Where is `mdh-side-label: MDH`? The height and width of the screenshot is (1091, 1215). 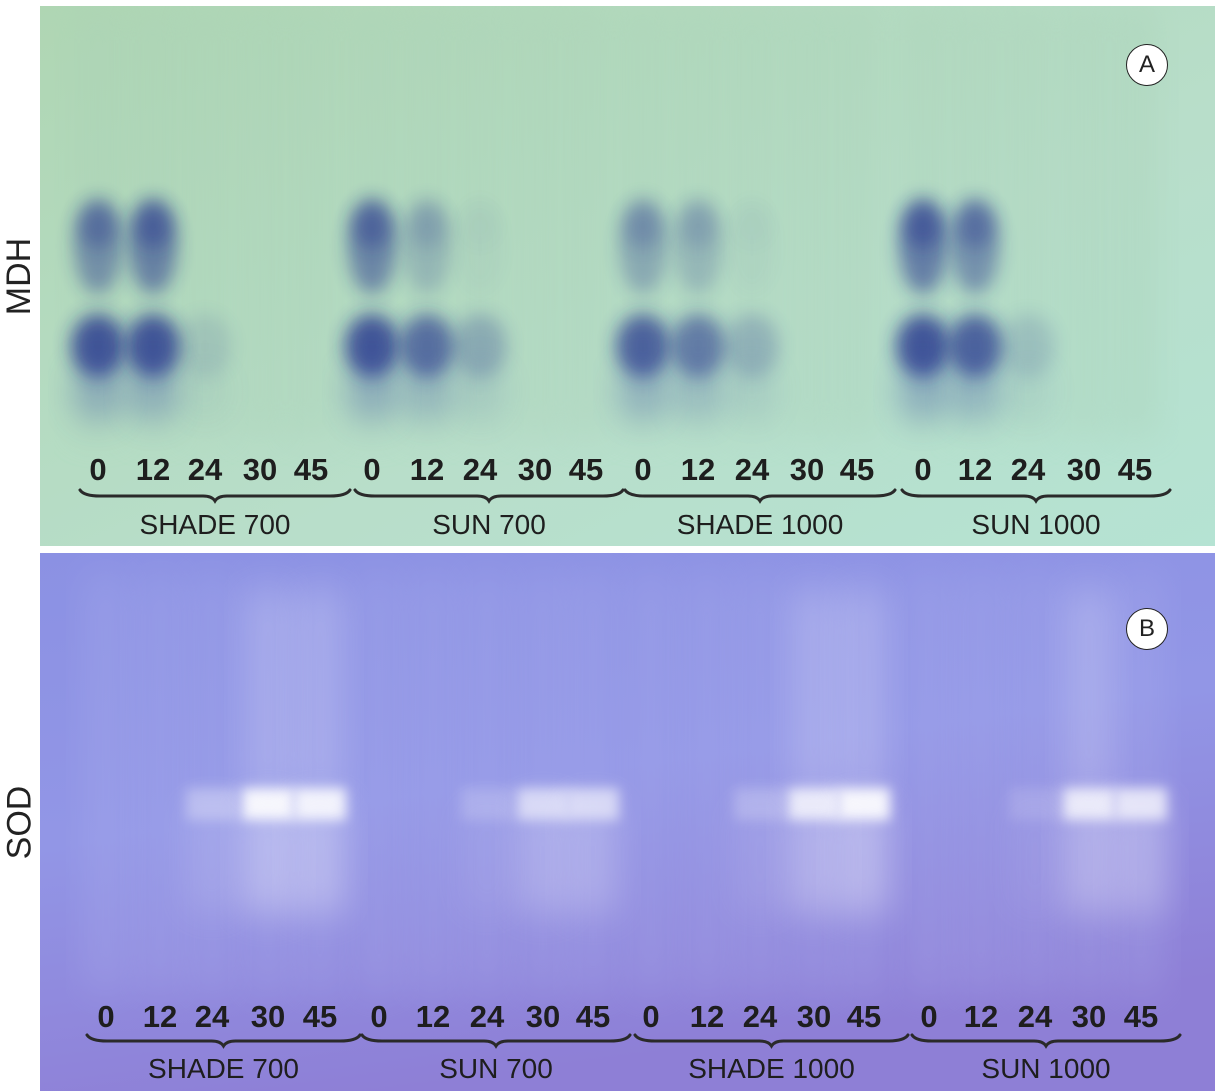
mdh-side-label: MDH is located at coordinates (20, 276).